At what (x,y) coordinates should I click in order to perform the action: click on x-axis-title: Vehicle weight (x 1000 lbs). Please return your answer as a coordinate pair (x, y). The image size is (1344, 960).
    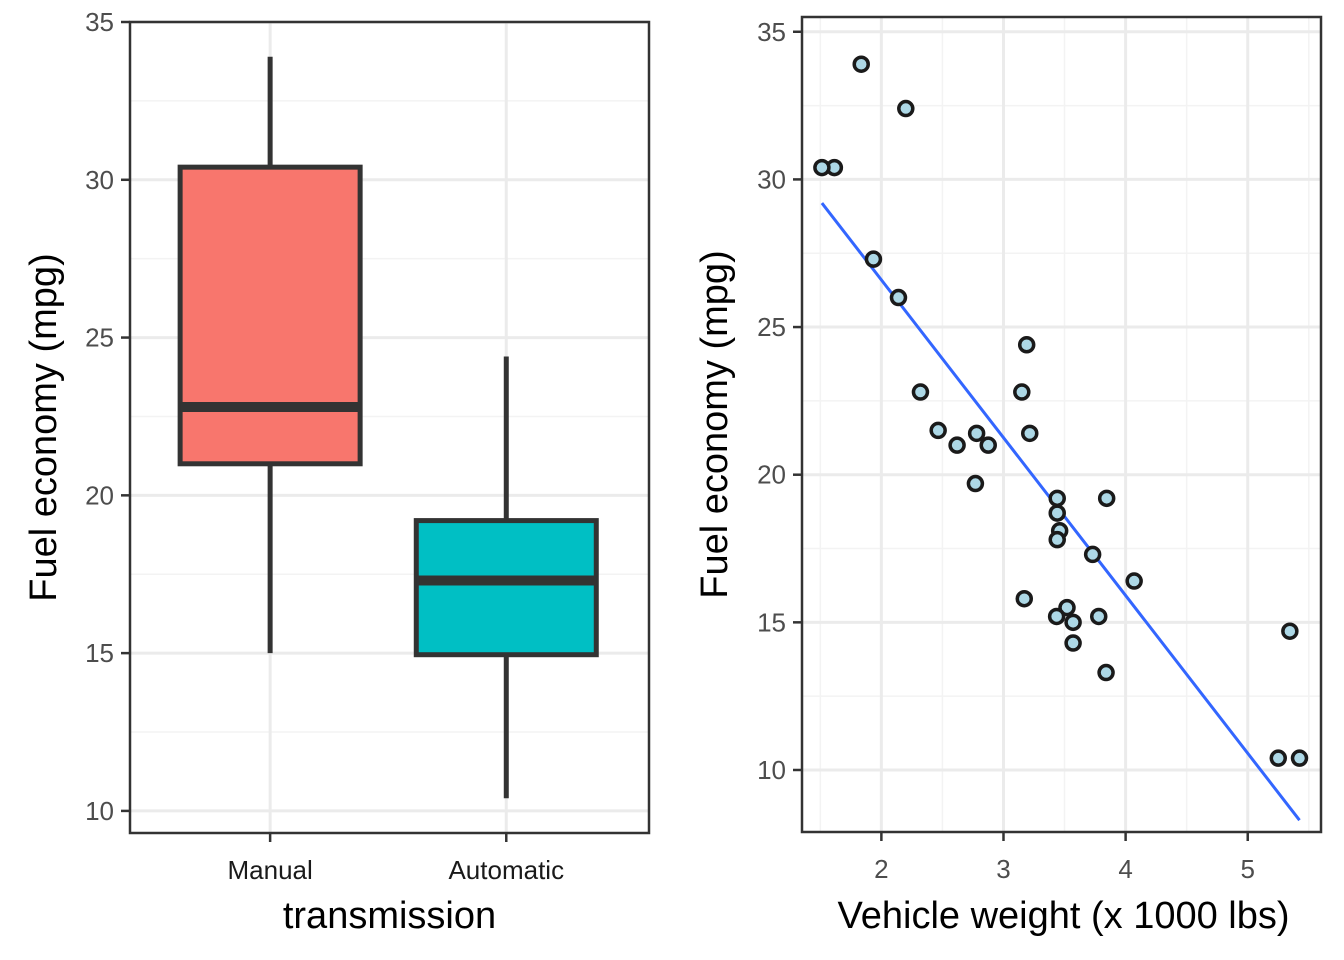
    Looking at the image, I should click on (1063, 916).